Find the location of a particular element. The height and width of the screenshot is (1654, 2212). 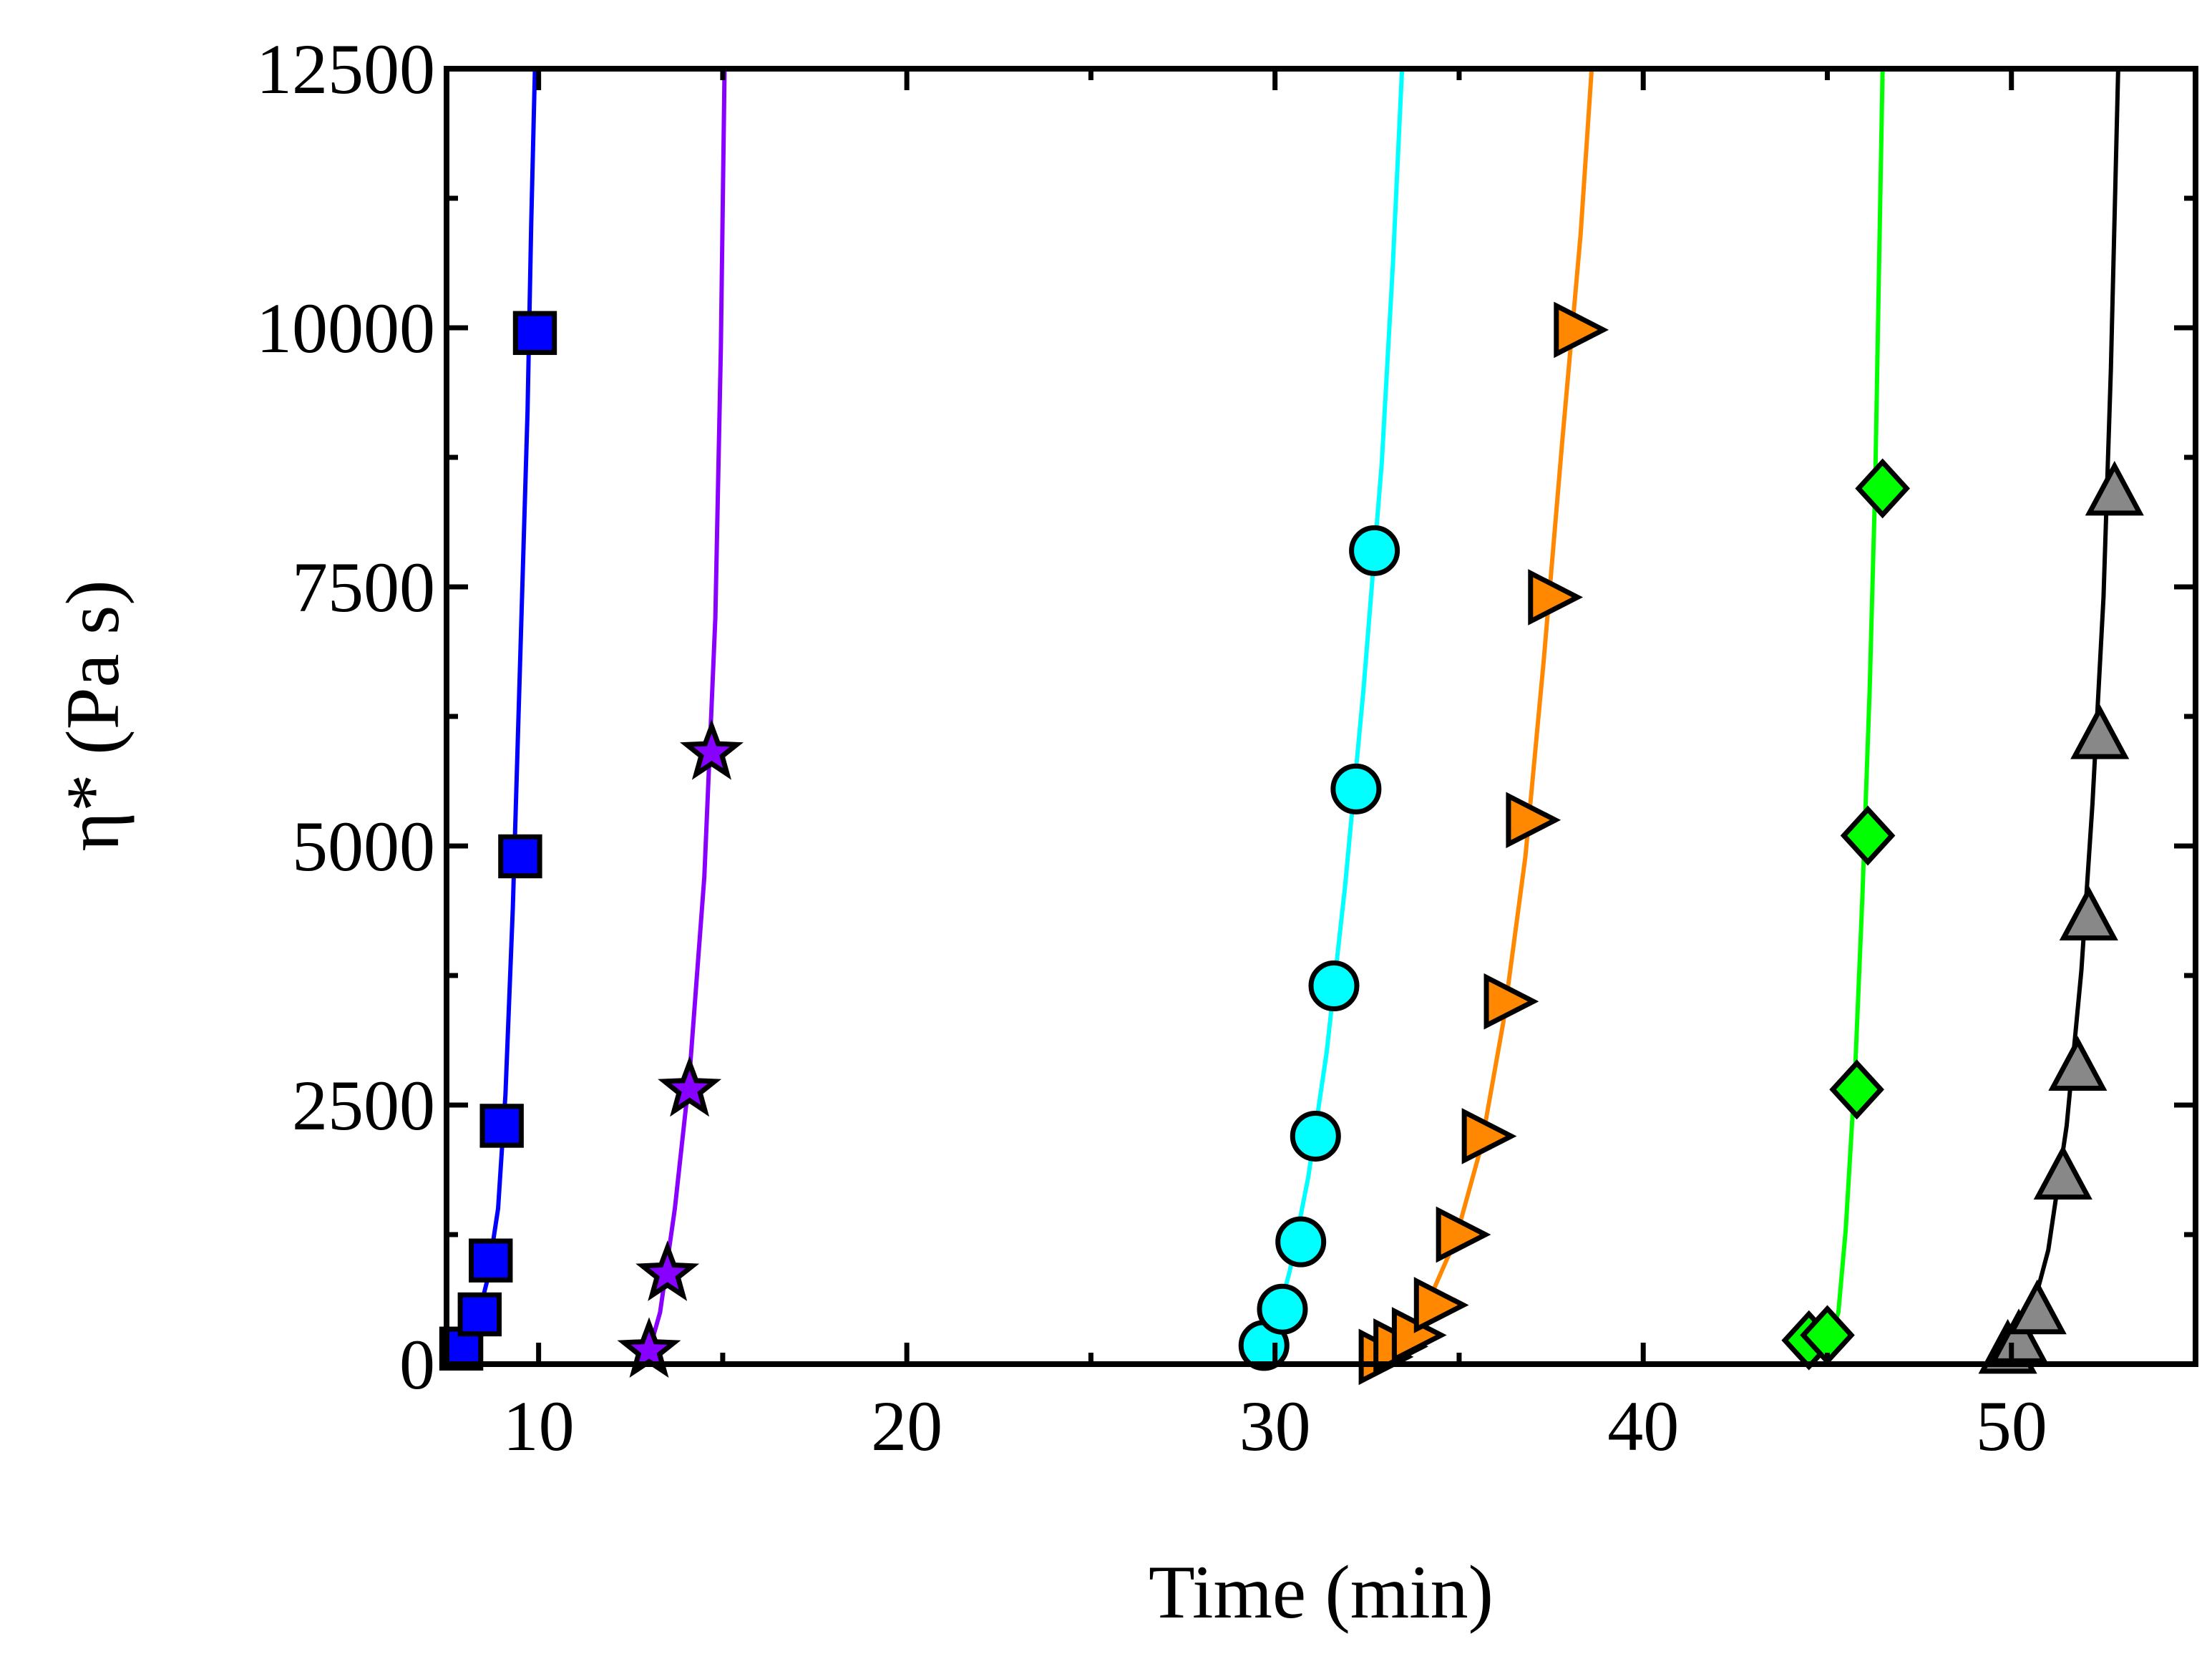

x-axis-title: Time (min) is located at coordinates (1321, 1592).